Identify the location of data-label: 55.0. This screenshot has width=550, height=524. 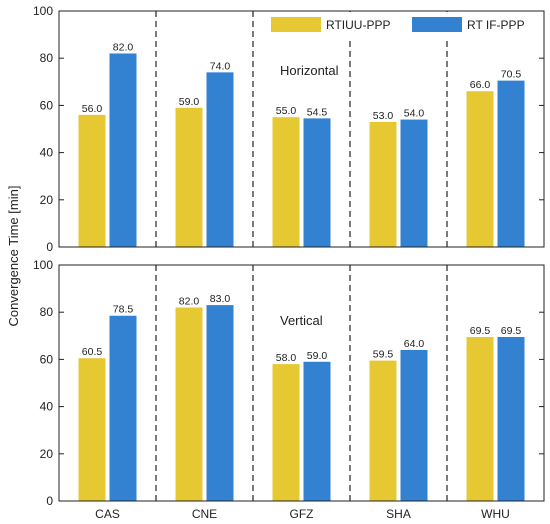
(286, 111).